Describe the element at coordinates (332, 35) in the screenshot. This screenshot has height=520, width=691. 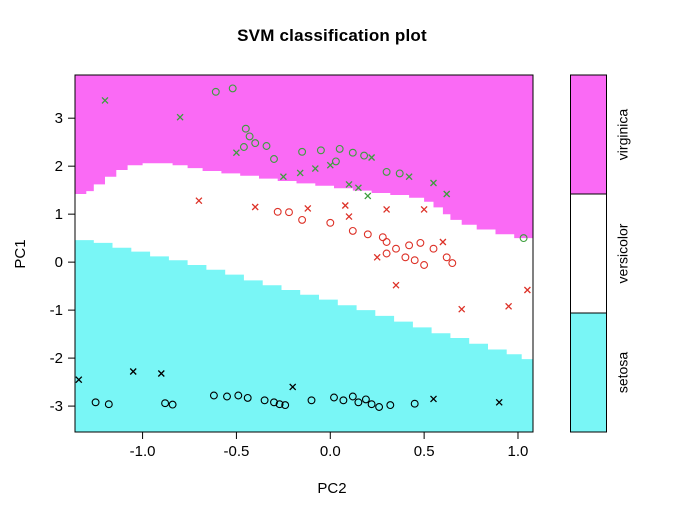
I see `chart-title: SVM classification plot` at that location.